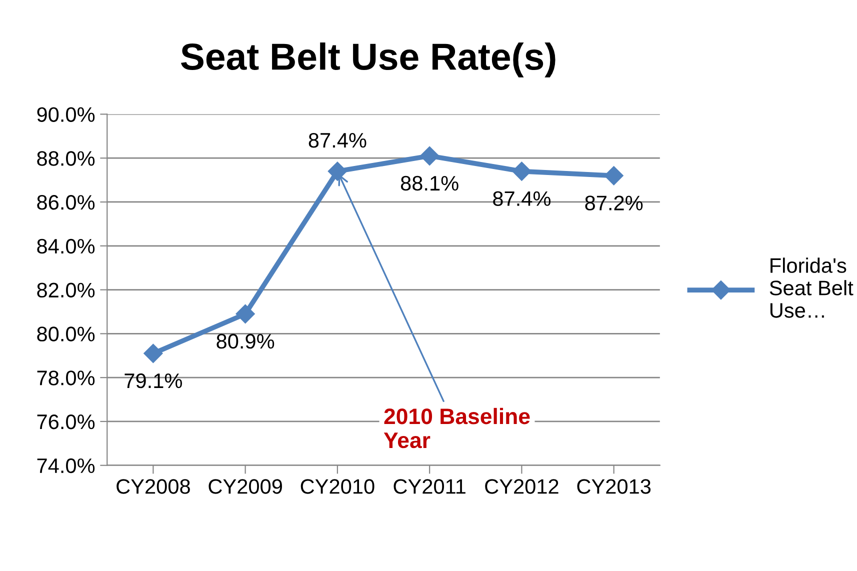  Describe the element at coordinates (153, 380) in the screenshot. I see `text: 79.1%` at that location.